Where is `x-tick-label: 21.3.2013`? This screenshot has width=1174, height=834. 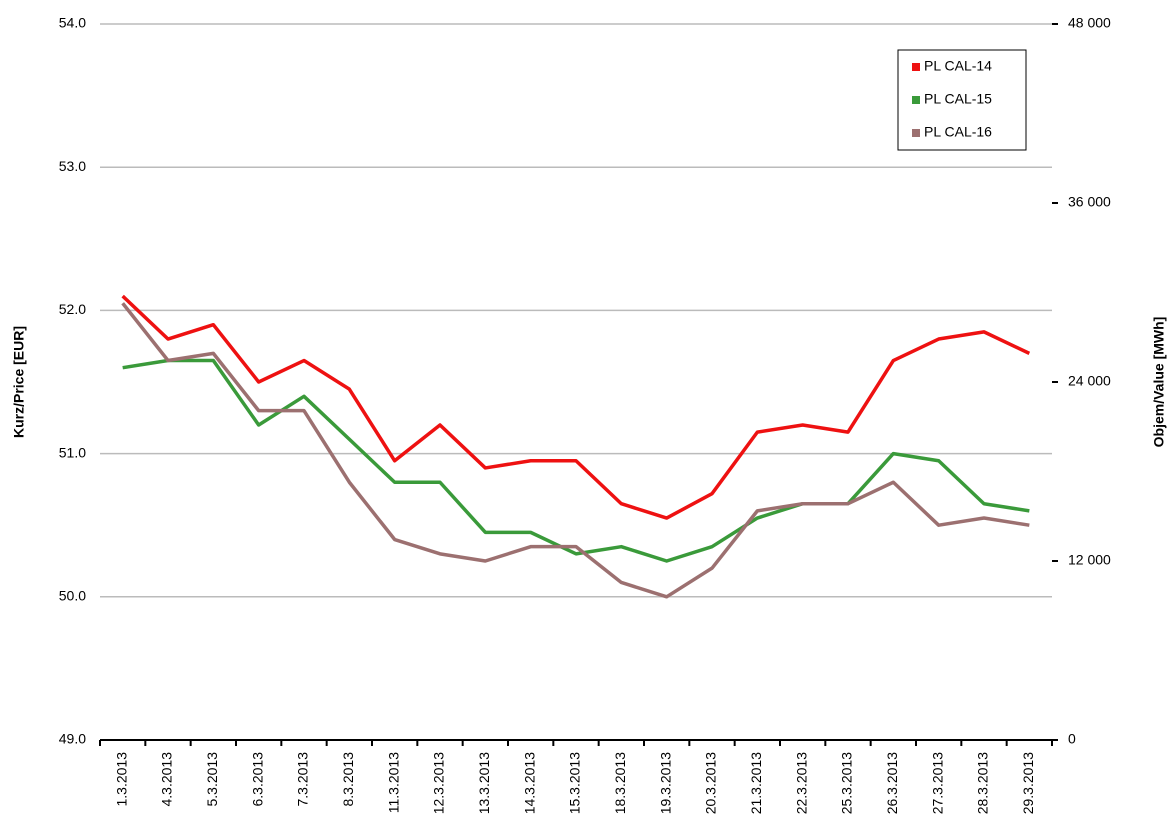
x-tick-label: 21.3.2013 is located at coordinates (756, 783).